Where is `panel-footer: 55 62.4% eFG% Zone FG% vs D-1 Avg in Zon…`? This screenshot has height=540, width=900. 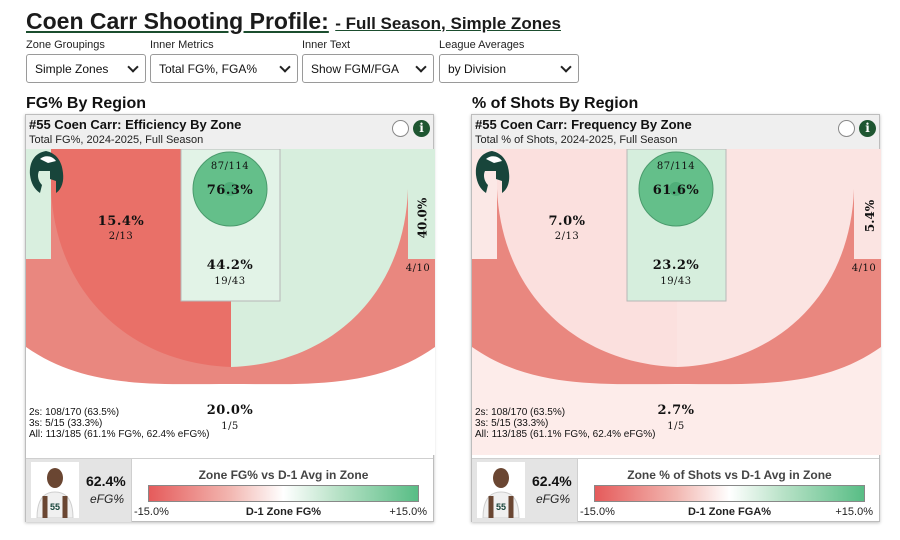 panel-footer: 55 62.4% eFG% Zone FG% vs D-1 Avg in Zon… is located at coordinates (229, 490).